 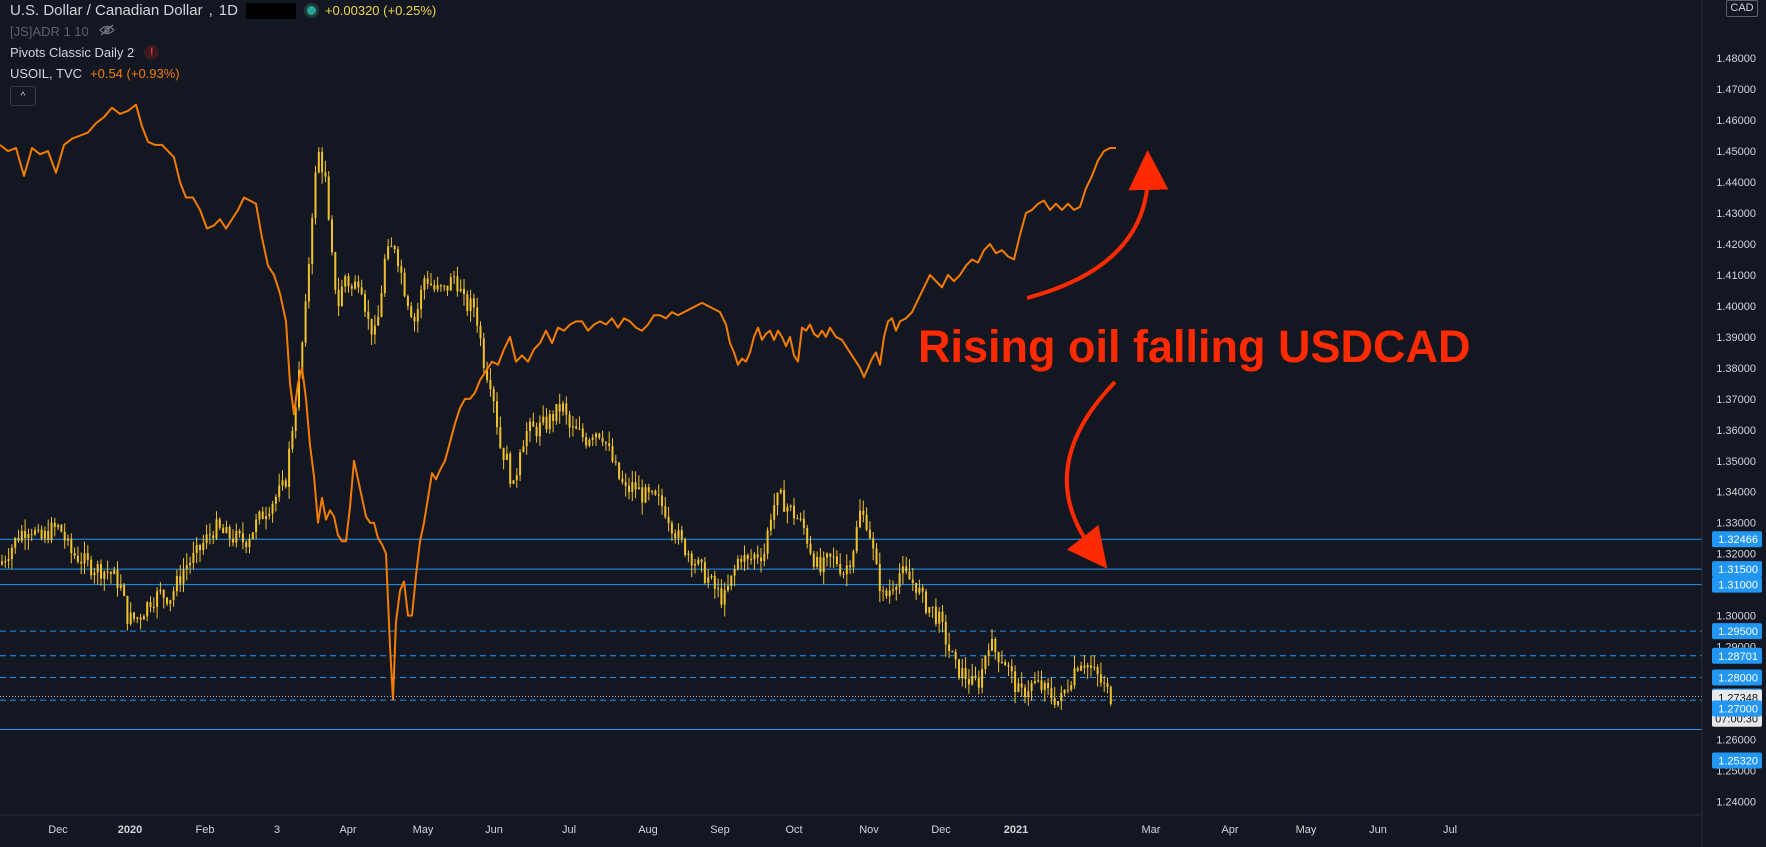 What do you see at coordinates (1736, 307) in the screenshot?
I see `y-tick-label: 1.40000` at bounding box center [1736, 307].